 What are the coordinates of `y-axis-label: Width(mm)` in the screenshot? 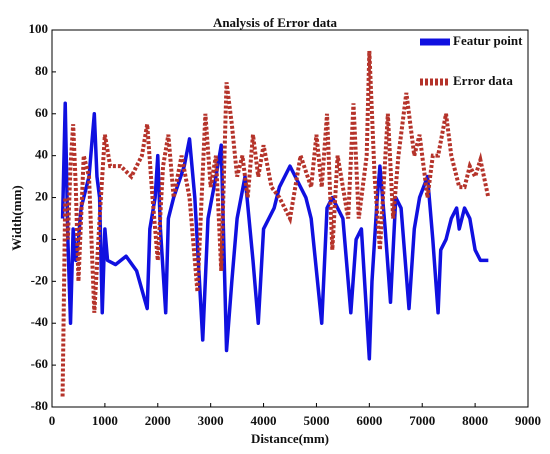 It's located at (16, 217).